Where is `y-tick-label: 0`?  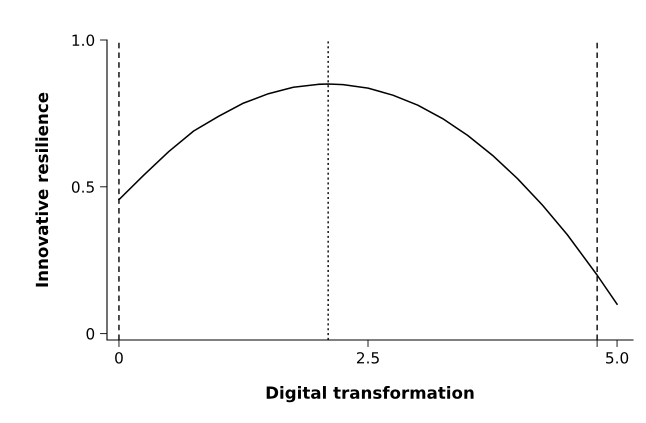 y-tick-label: 0 is located at coordinates (90, 334).